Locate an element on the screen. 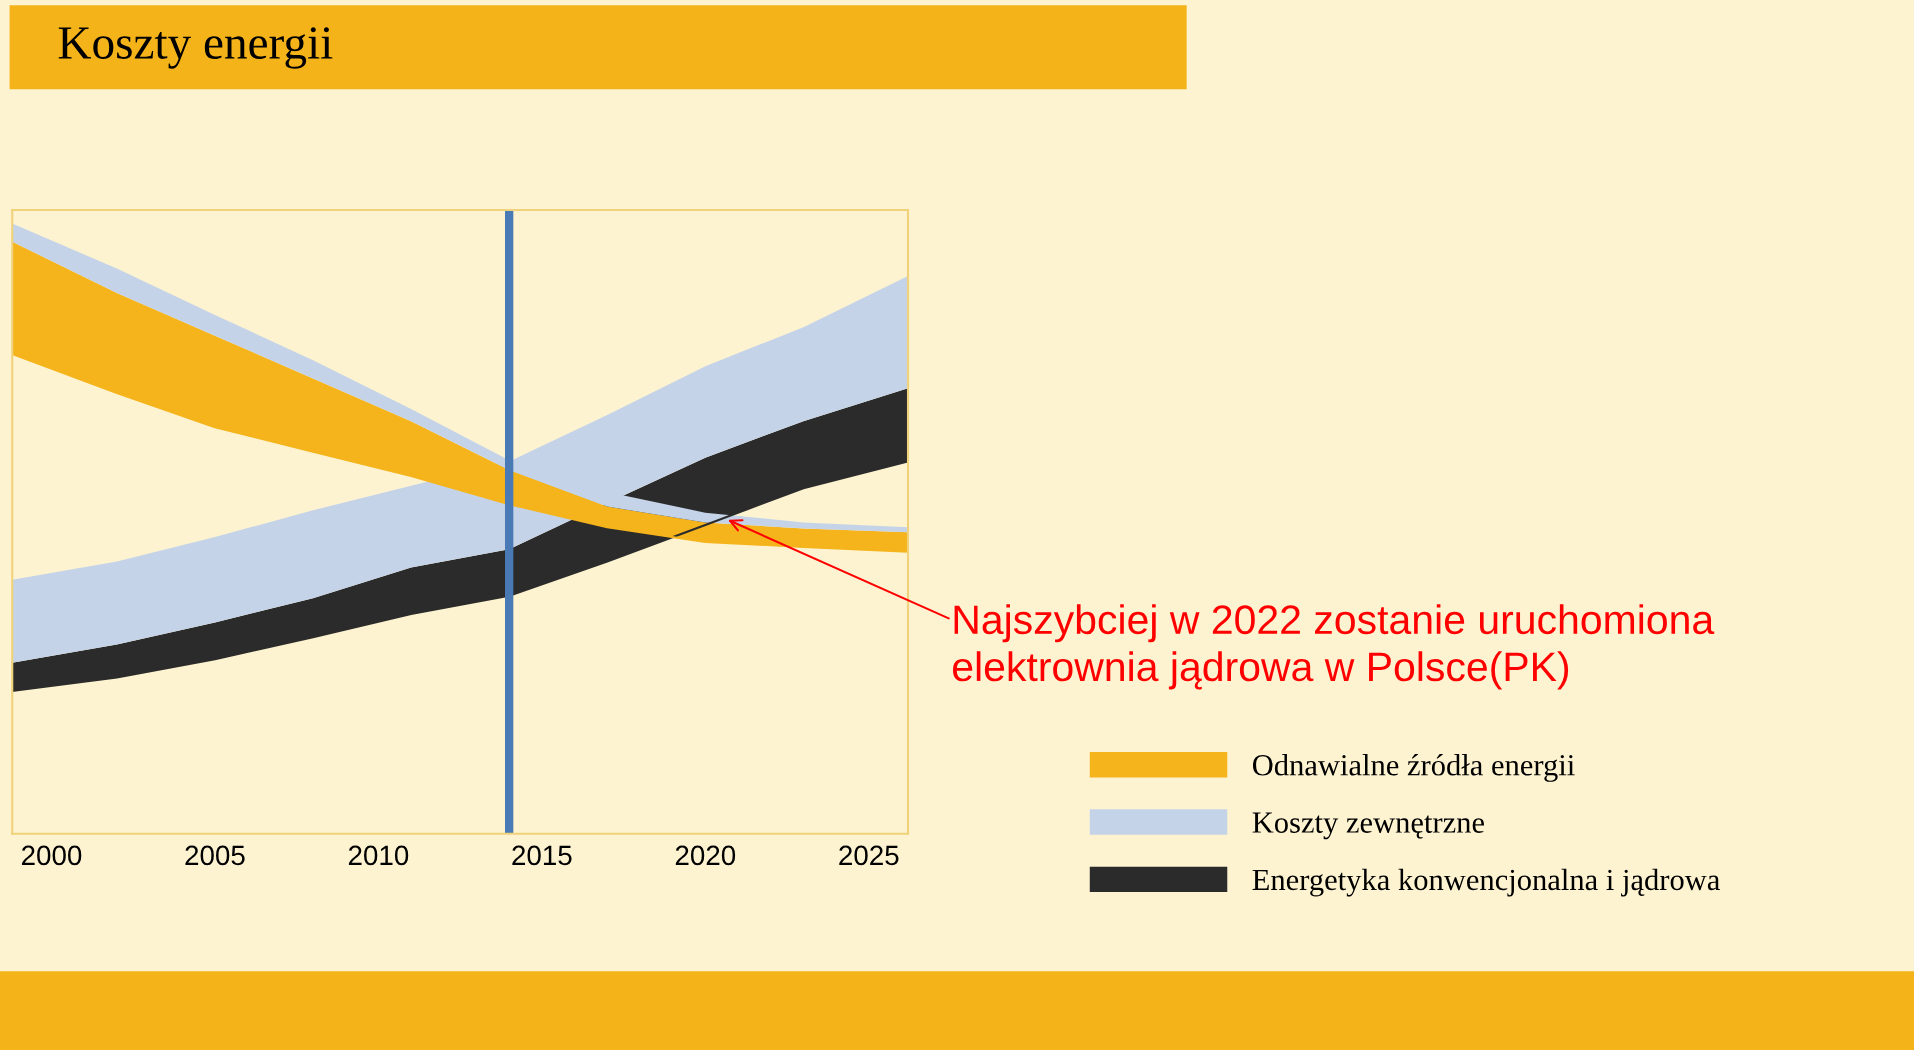  legend-label: Odnawialne źródła energii is located at coordinates (1413, 768).